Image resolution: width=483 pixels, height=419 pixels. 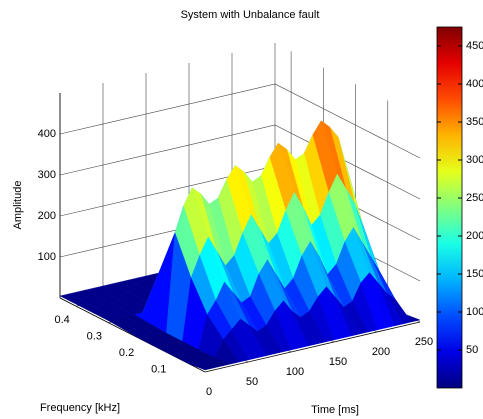 I want to click on surface-patch, so click(x=201, y=366).